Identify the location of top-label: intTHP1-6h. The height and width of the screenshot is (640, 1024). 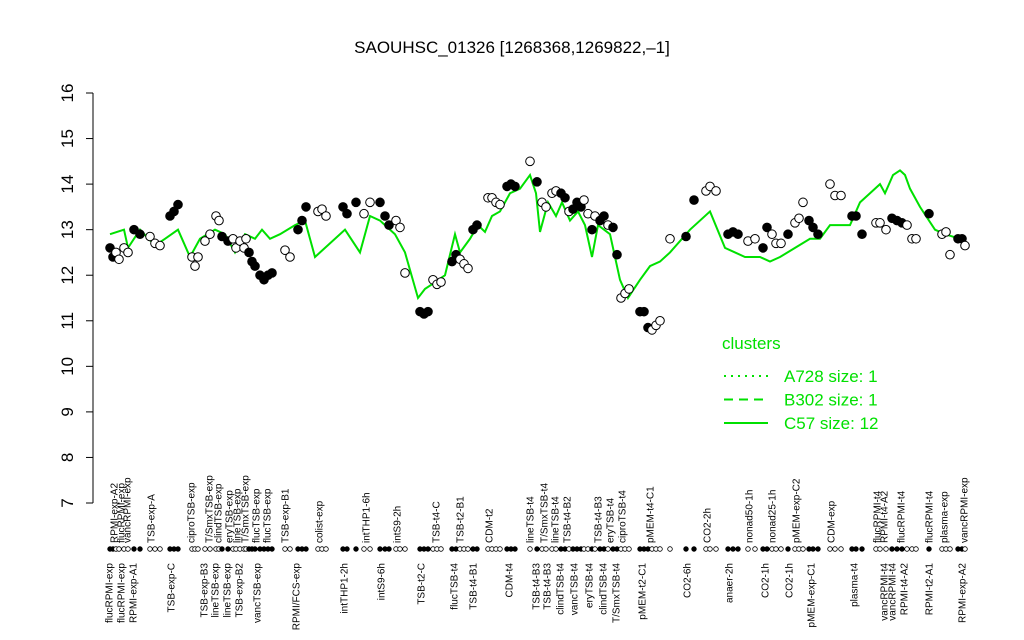
(367, 517).